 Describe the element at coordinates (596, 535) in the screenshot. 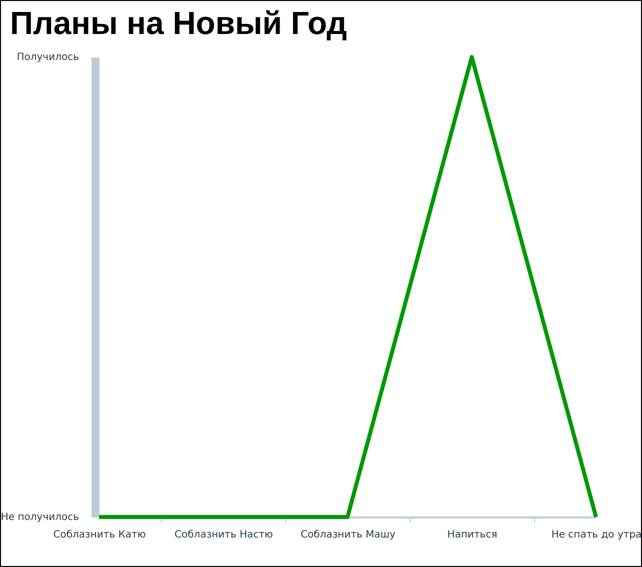

I see `x-tick-label: Не спать до утра` at that location.